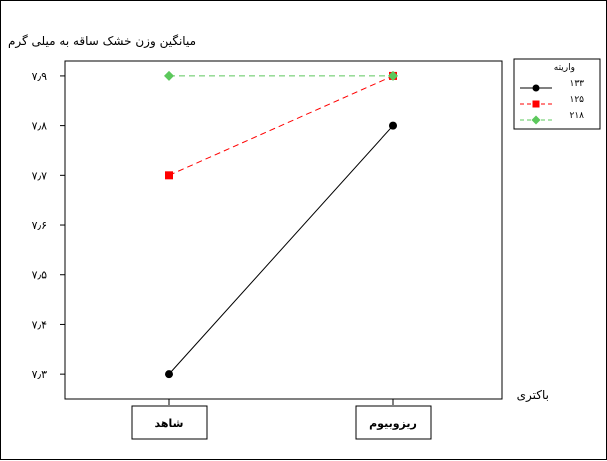 This screenshot has height=461, width=607. What do you see at coordinates (576, 100) in the screenshot?
I see `legend-label: ۱۲۵` at bounding box center [576, 100].